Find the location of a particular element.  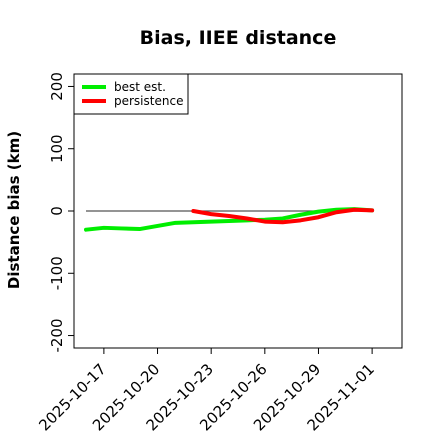

y-tick-label: -200 is located at coordinates (57, 336).